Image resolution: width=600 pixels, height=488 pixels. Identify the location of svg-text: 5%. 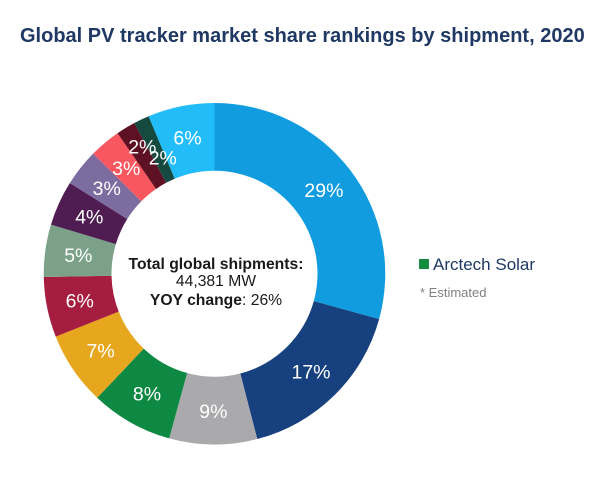
(78, 256).